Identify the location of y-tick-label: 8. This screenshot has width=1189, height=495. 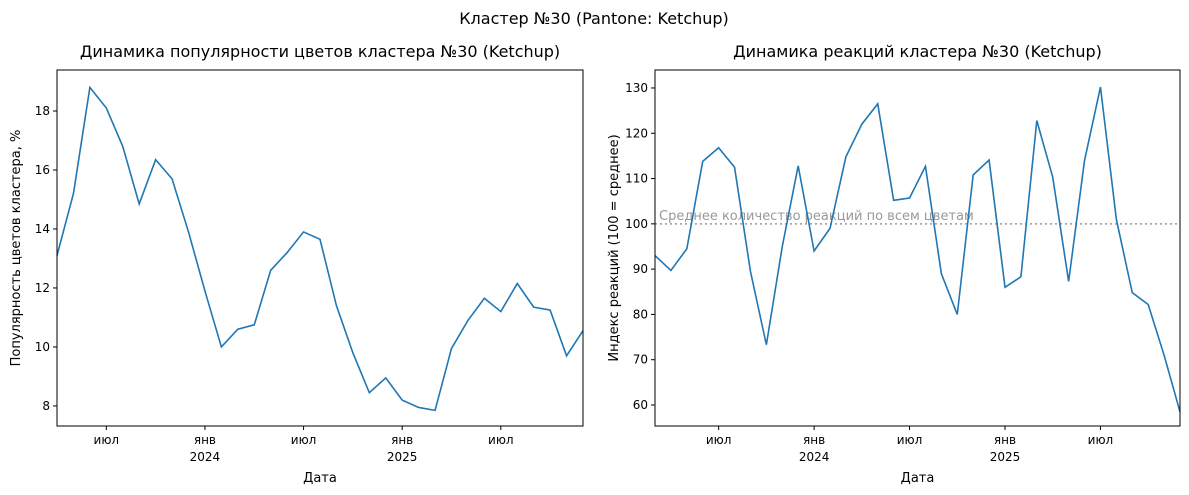
(46, 406).